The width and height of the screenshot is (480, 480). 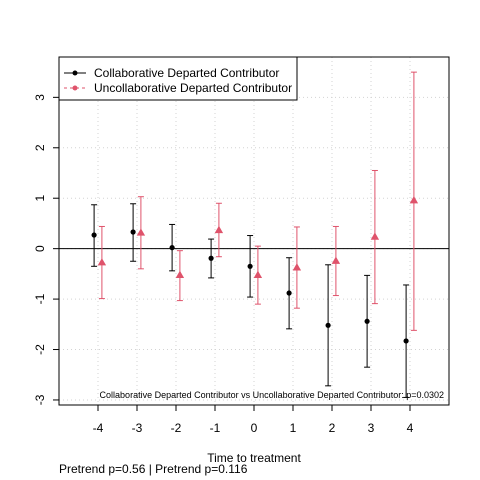 What do you see at coordinates (176, 428) in the screenshot?
I see `x-tick-label: -2` at bounding box center [176, 428].